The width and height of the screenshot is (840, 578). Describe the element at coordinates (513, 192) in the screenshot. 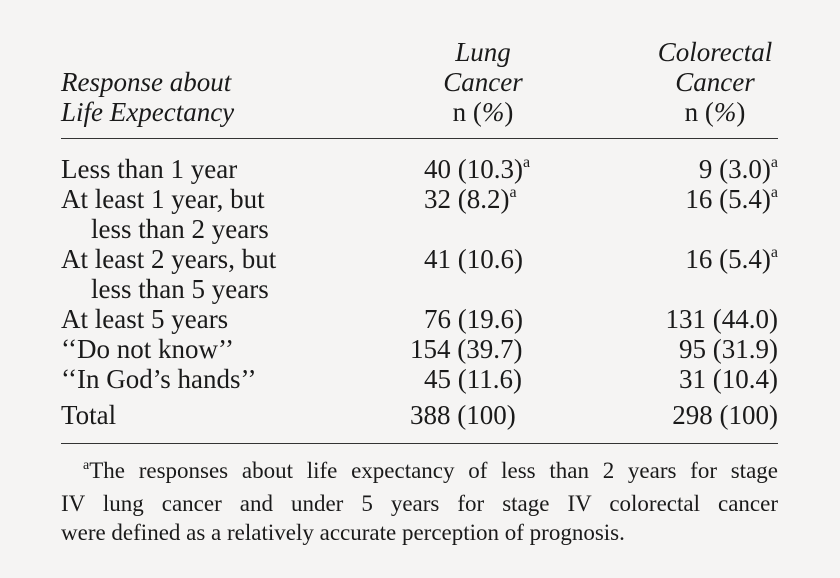

I see `row-1-lung-sup: a` at that location.